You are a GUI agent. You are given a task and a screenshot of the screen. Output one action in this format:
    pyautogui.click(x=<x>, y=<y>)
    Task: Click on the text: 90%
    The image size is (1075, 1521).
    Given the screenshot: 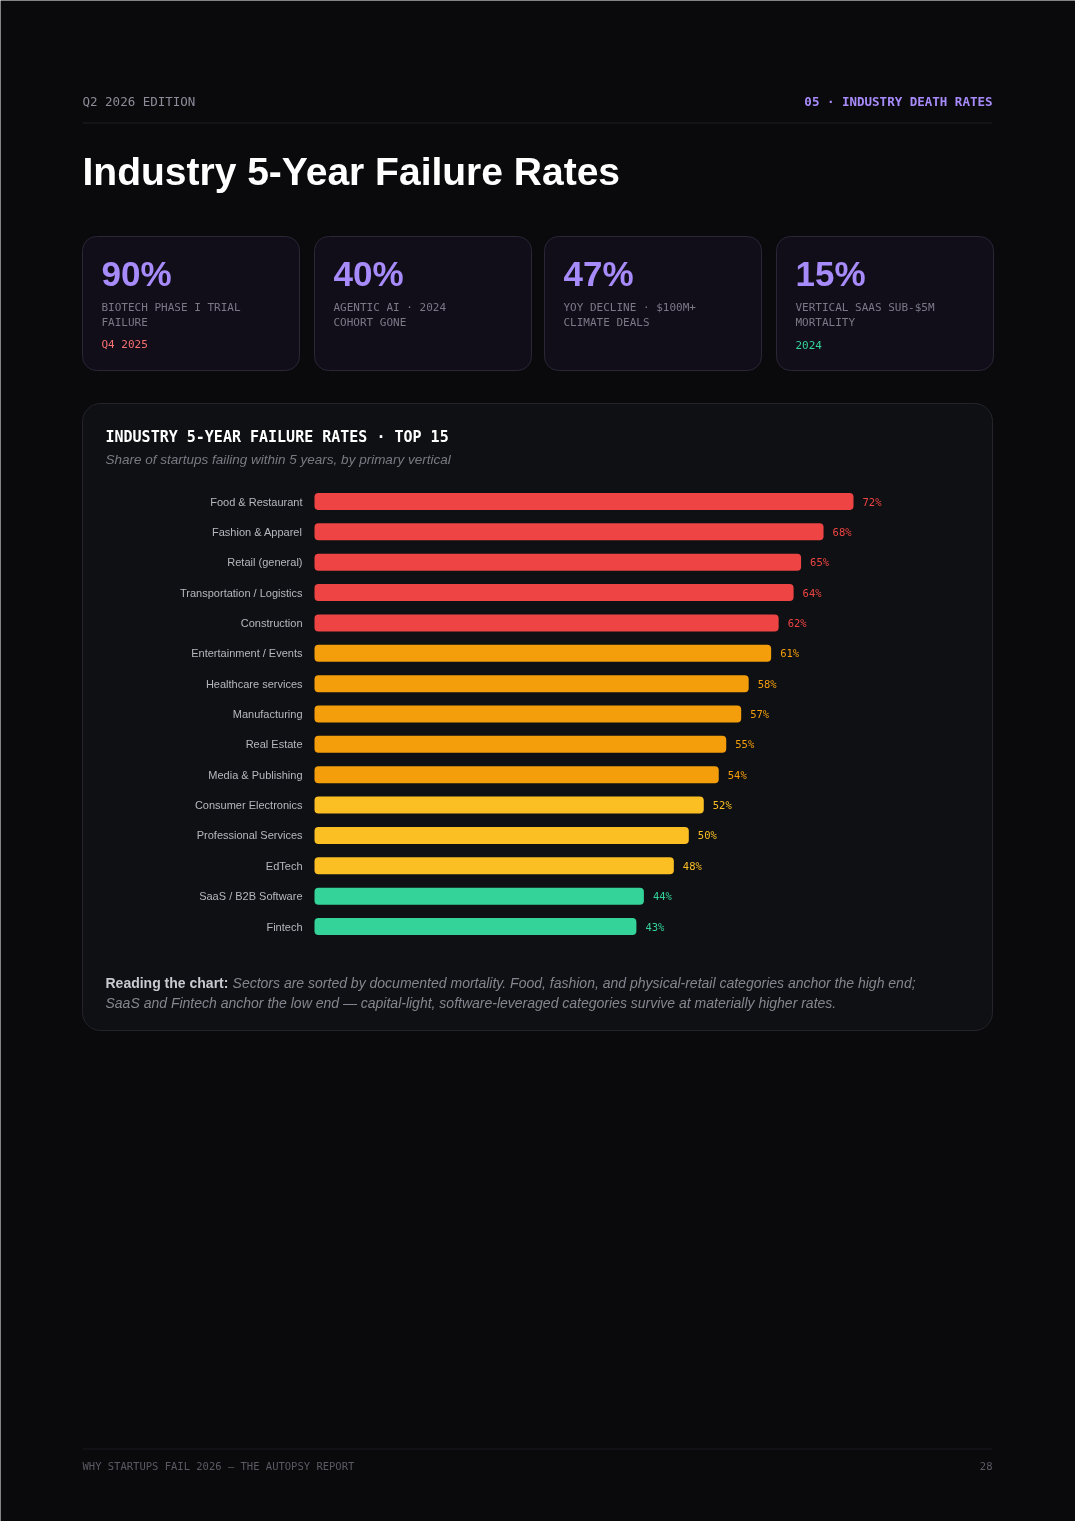 What is the action you would take?
    pyautogui.click(x=136, y=273)
    